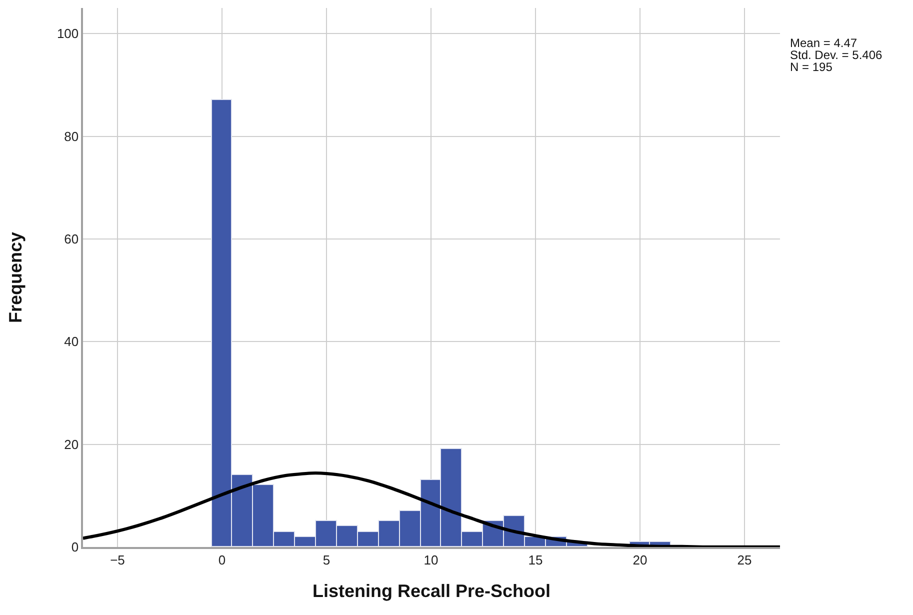 This screenshot has width=913, height=615. I want to click on y-tick-label: 20, so click(71, 444).